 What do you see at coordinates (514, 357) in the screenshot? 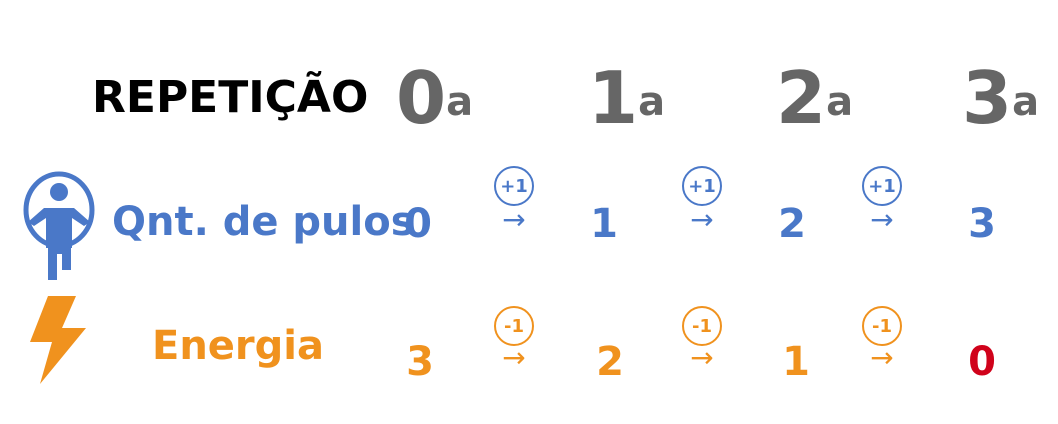
I see `energy-arrow-1: →` at bounding box center [514, 357].